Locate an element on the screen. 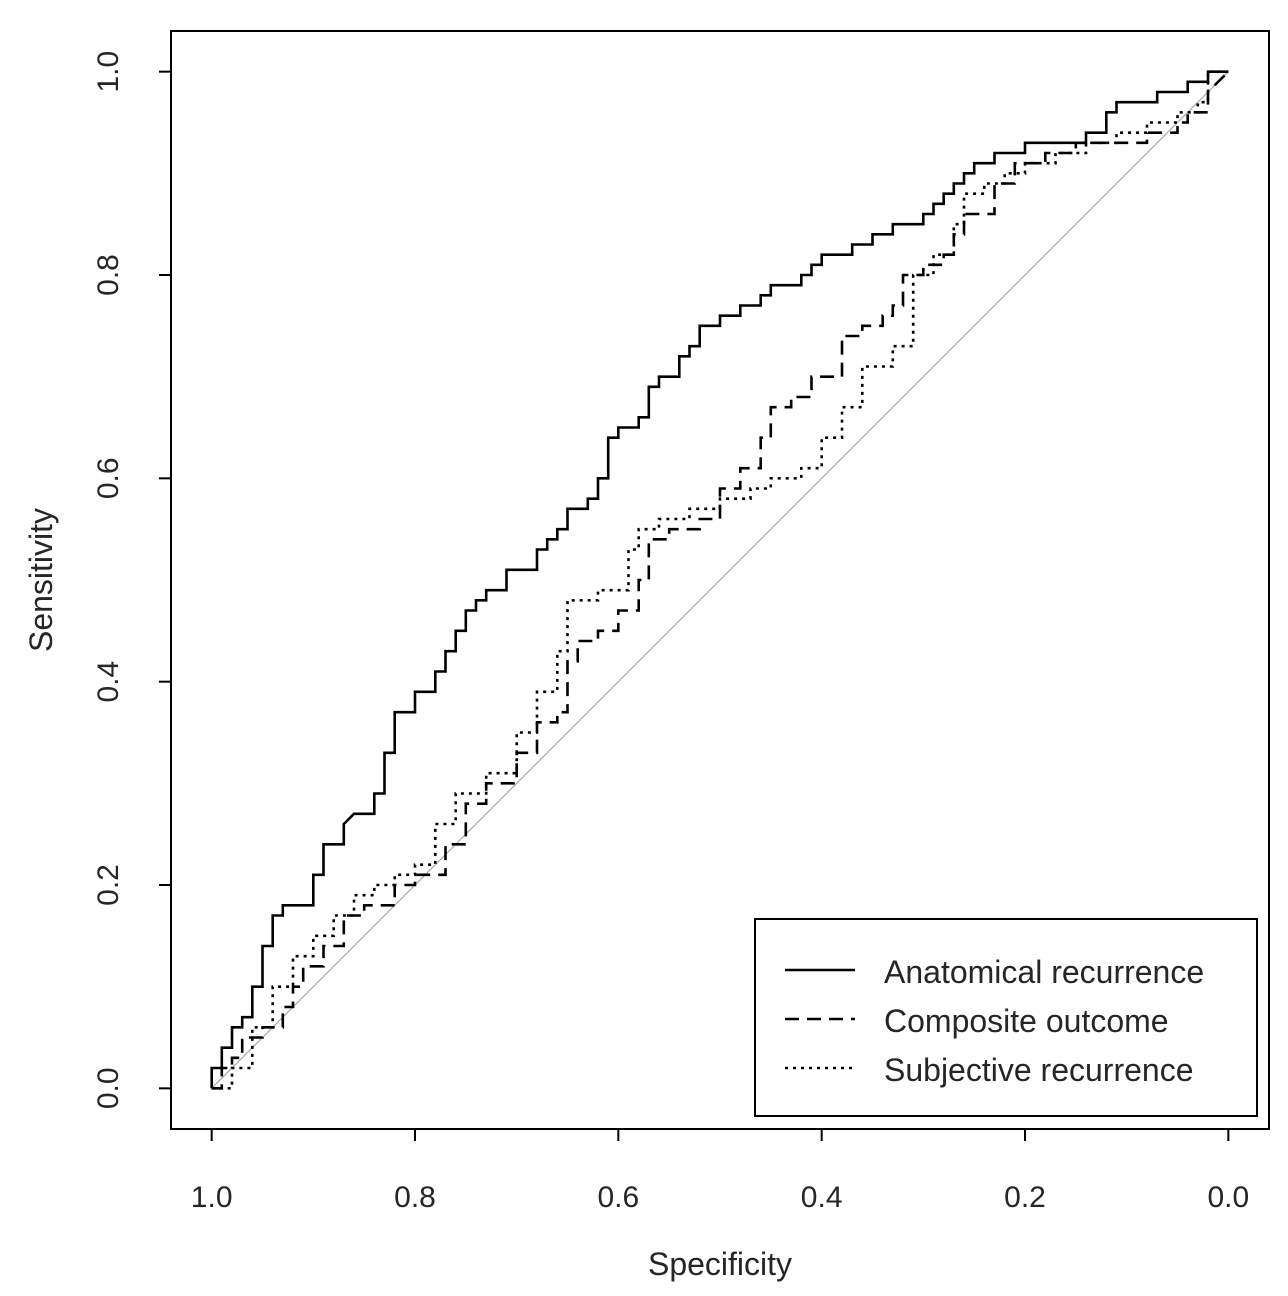 Image resolution: width=1288 pixels, height=1296 pixels. y-tick-label: 0.8 is located at coordinates (108, 275).